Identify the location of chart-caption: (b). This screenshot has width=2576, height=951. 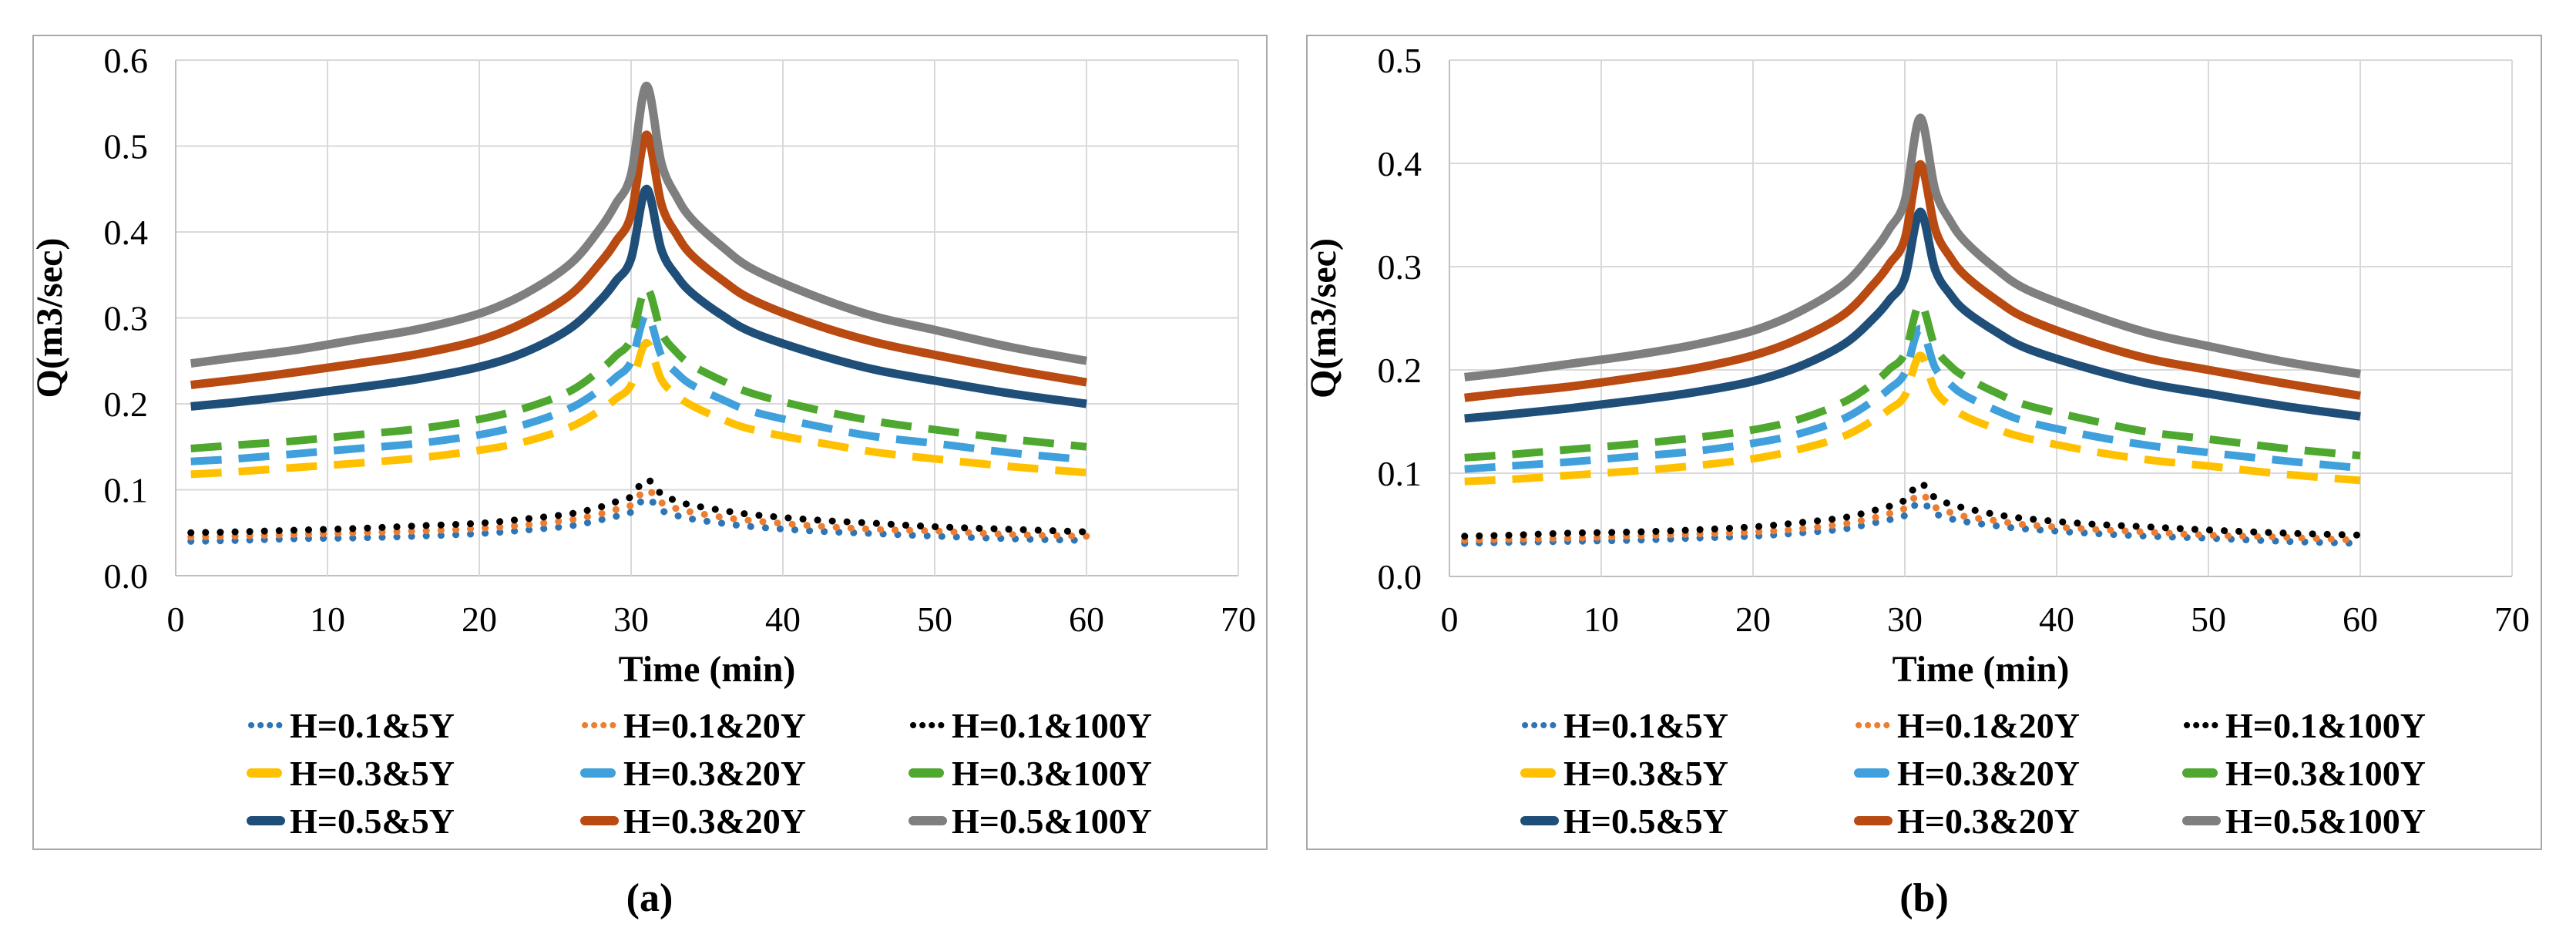
(1924, 898).